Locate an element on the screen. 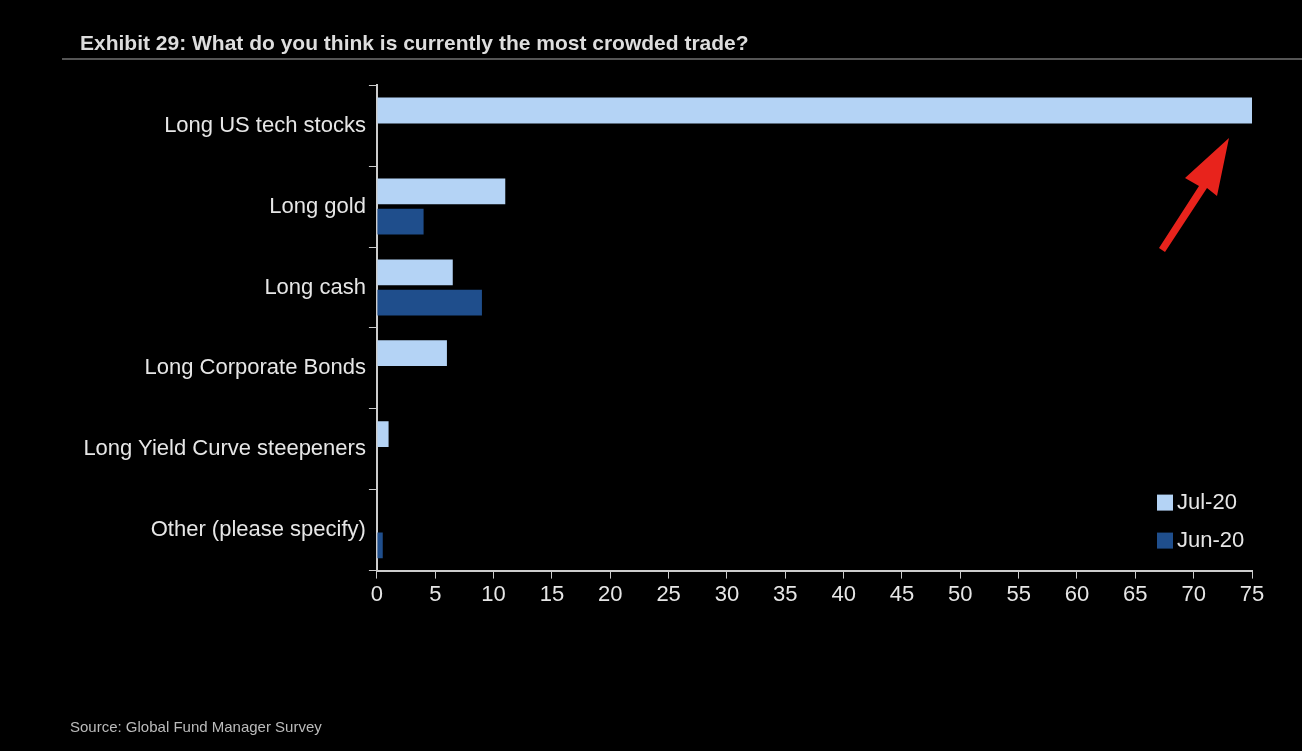 Image resolution: width=1302 pixels, height=751 pixels. x-tick-label: 20 is located at coordinates (610, 593).